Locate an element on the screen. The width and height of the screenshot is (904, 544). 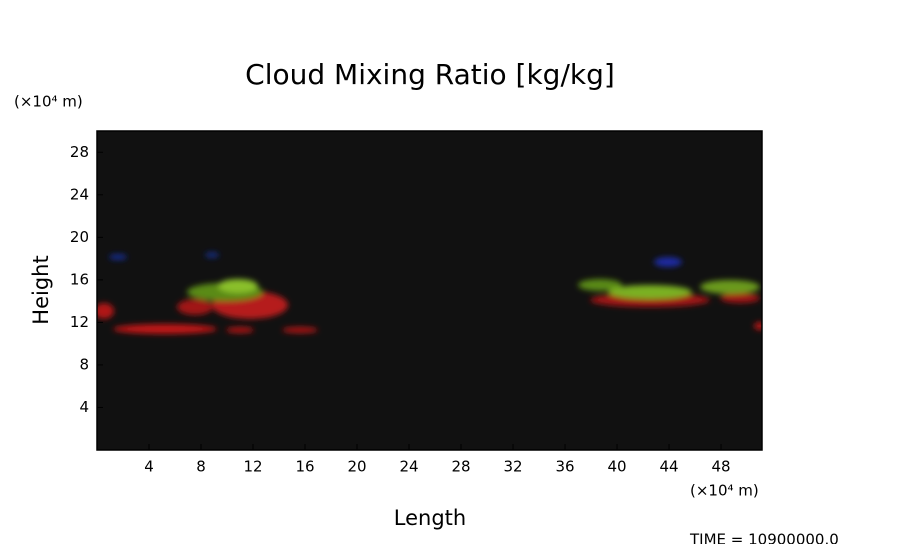
x-tick-label: 44 is located at coordinates (668, 467).